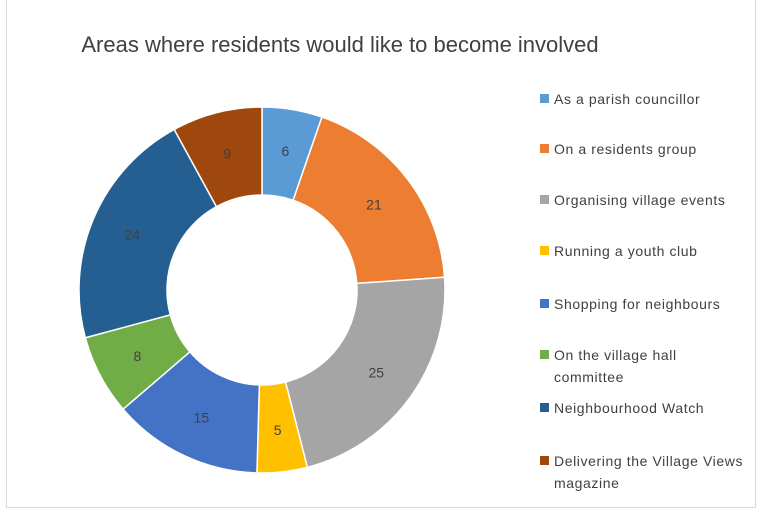  What do you see at coordinates (133, 235) in the screenshot?
I see `slice-value-label-neighbourhood-watch: 24` at bounding box center [133, 235].